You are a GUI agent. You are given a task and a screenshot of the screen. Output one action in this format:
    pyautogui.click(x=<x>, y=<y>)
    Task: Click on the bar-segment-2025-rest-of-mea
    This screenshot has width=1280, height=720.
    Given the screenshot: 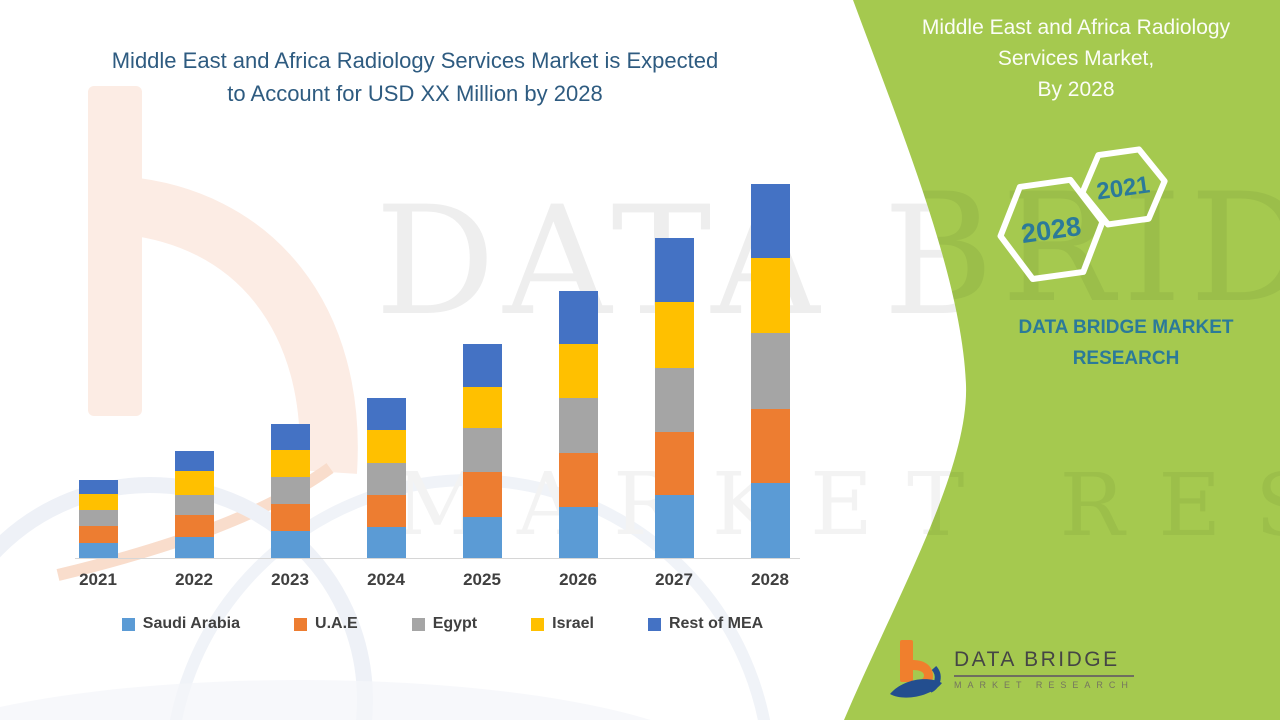 What is the action you would take?
    pyautogui.click(x=482, y=365)
    